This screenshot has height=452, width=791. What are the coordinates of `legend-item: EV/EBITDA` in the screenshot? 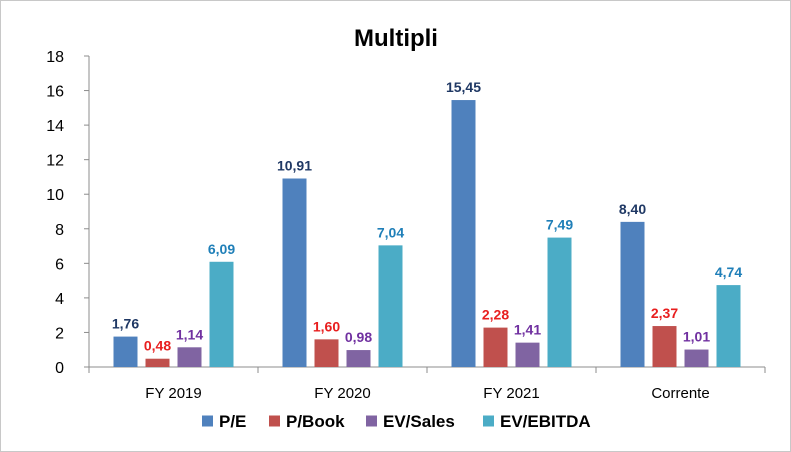 It's located at (537, 421).